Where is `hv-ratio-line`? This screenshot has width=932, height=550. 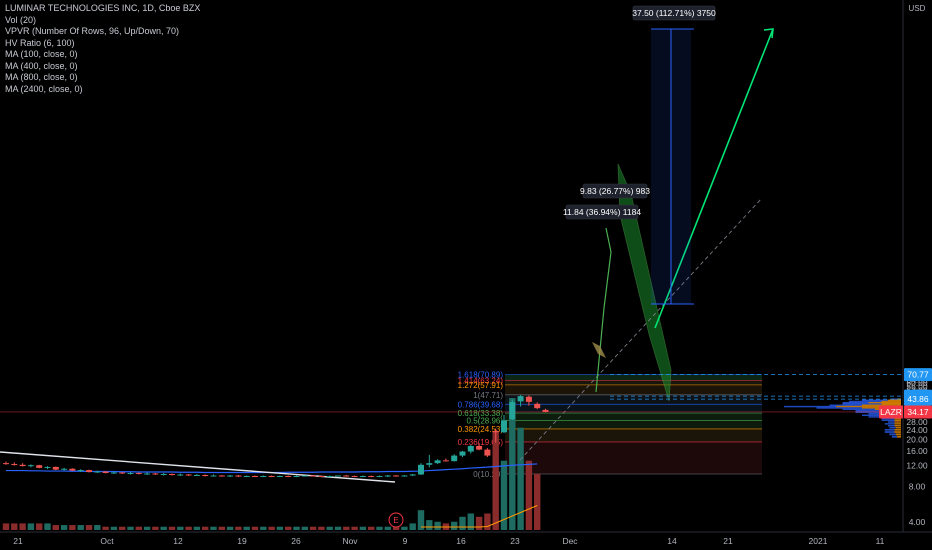
hv-ratio-line is located at coordinates (479, 516).